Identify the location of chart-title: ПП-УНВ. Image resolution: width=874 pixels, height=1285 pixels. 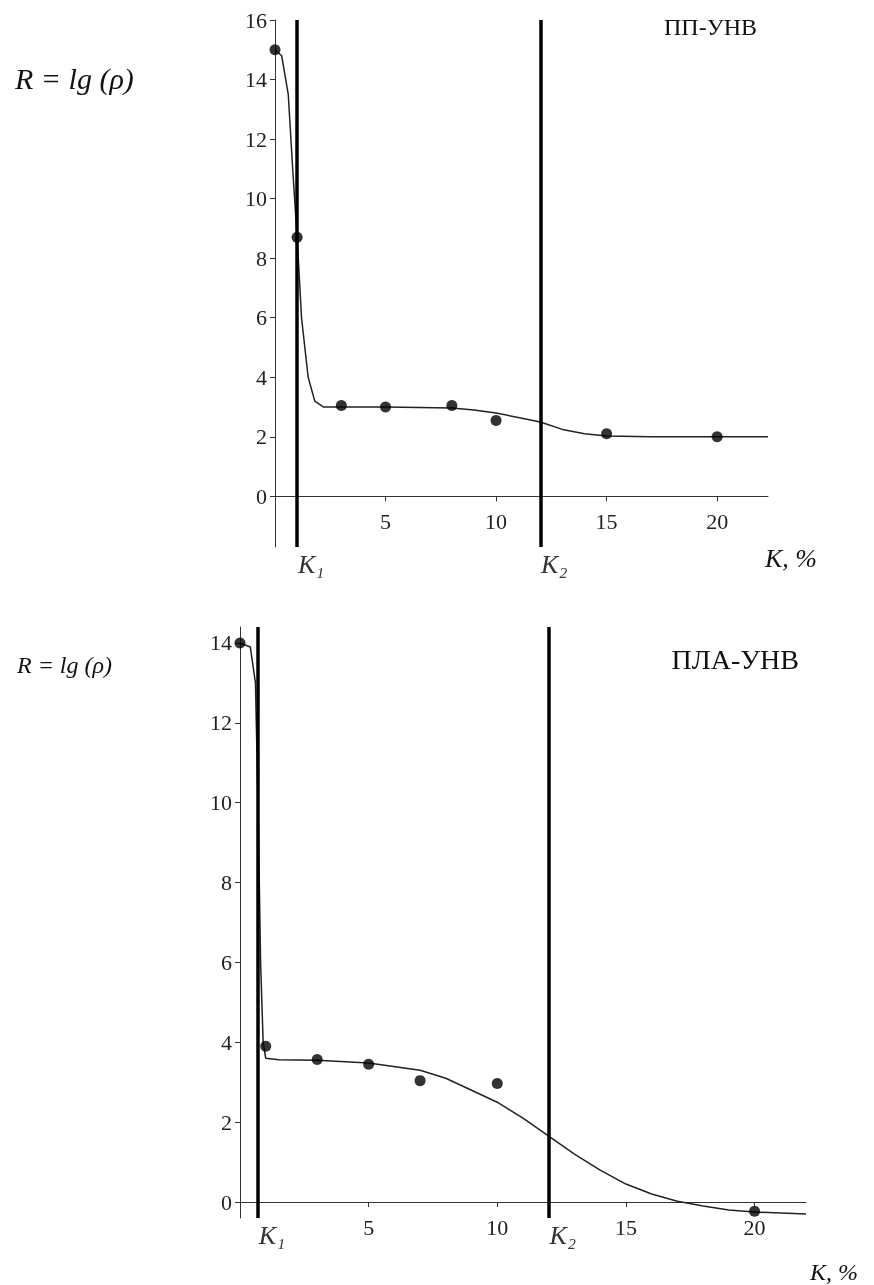
(711, 27).